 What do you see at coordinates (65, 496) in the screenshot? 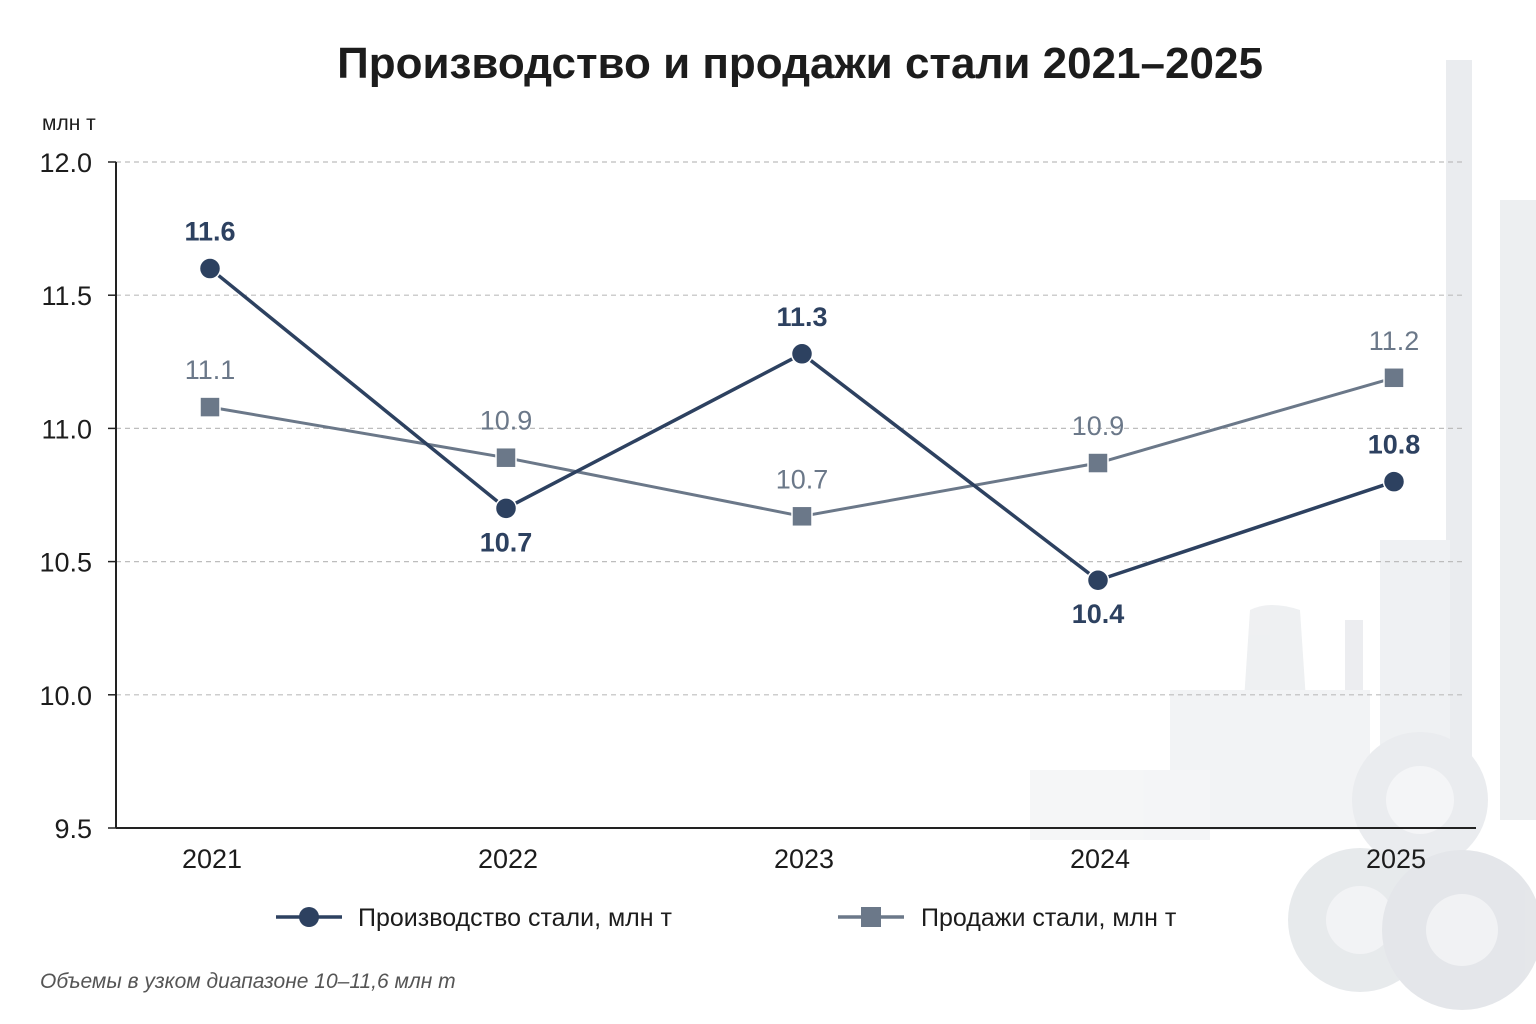
I see `y-tick-labels: 9.5 10.0 10.5 11.0 11.5 12.0` at bounding box center [65, 496].